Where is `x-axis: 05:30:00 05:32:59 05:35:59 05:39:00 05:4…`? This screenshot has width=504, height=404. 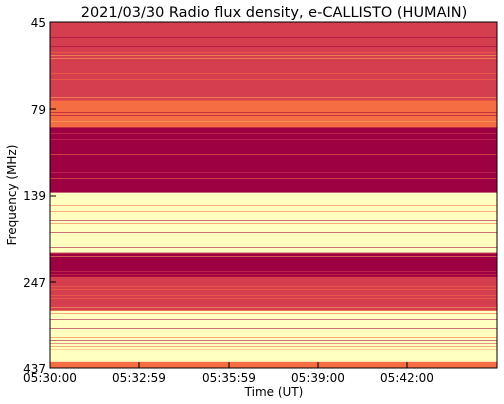
x-axis: 05:30:00 05:32:59 05:35:59 05:39:00 05:4… is located at coordinates (228, 380).